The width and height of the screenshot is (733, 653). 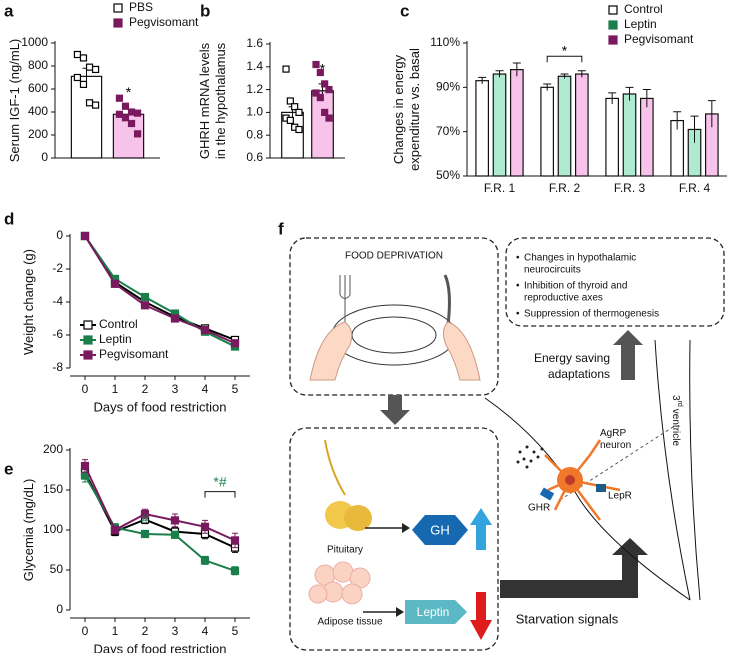 I want to click on leptin-shape, so click(x=436, y=612).